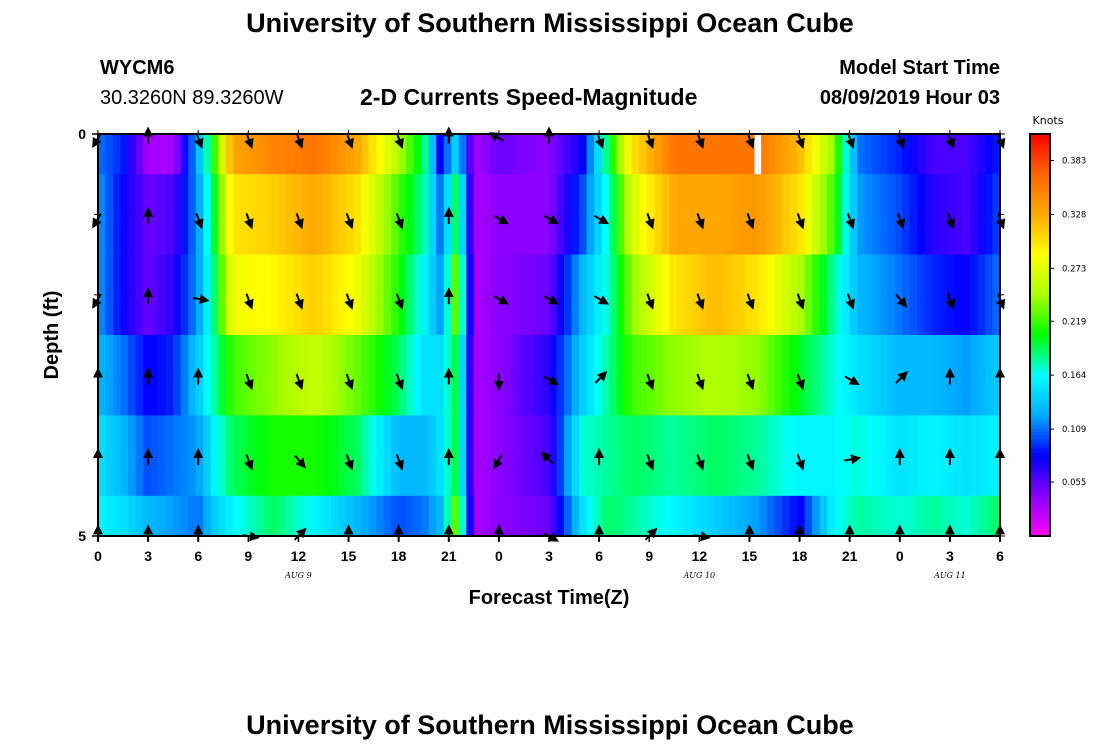 The width and height of the screenshot is (1100, 750). What do you see at coordinates (1074, 269) in the screenshot?
I see `colorbar-tick-label: 0.273` at bounding box center [1074, 269].